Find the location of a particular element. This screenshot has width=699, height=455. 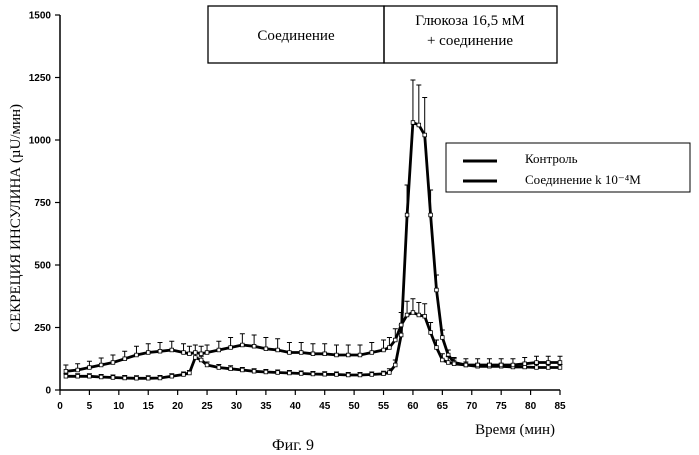

y-tick-label: 0 is located at coordinates (48, 391).